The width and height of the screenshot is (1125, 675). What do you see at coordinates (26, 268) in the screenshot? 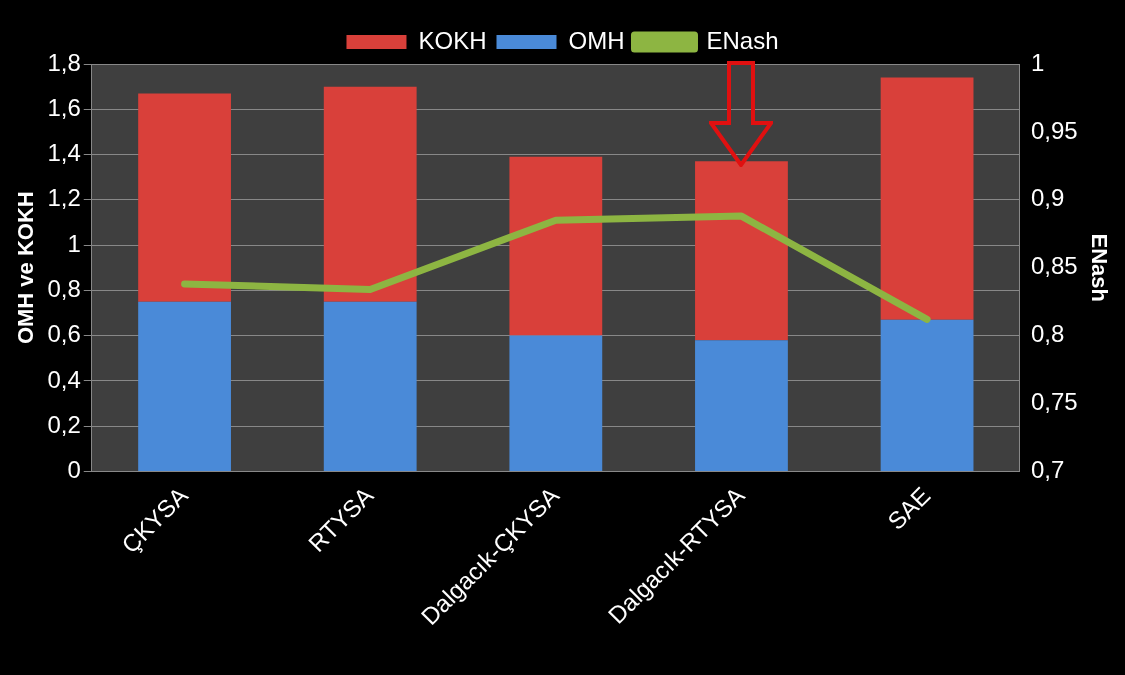
I see `y-axis-title: OMH ve KOKH` at bounding box center [26, 268].